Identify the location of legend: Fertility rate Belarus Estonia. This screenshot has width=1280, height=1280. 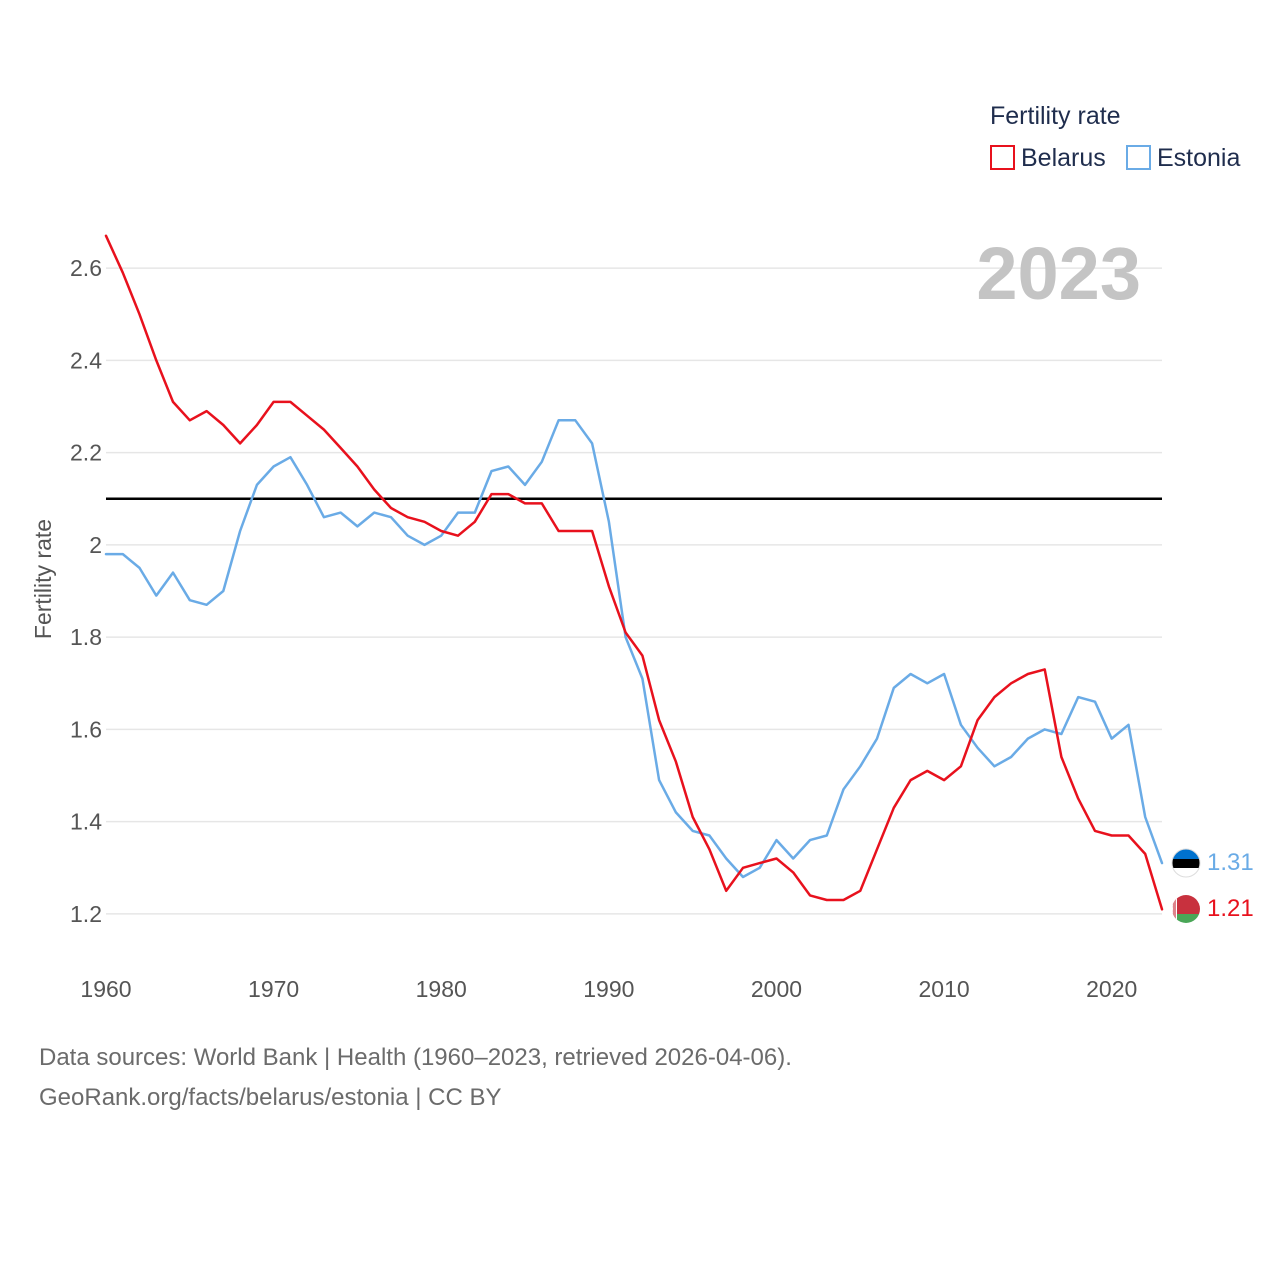
(1115, 137).